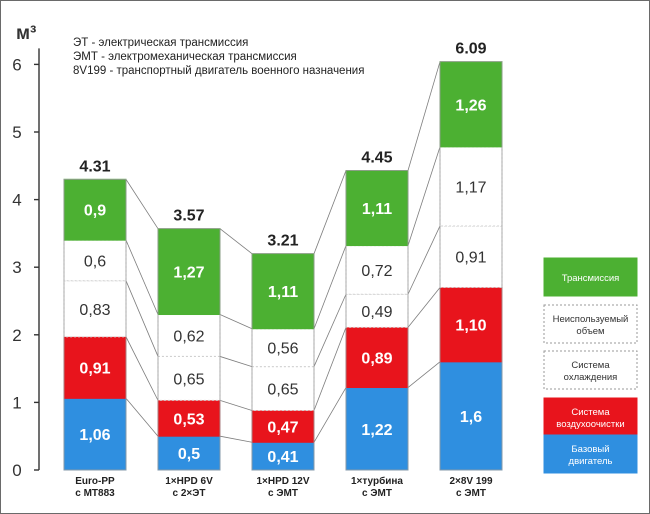 Image resolution: width=650 pixels, height=514 pixels. What do you see at coordinates (591, 377) in the screenshot?
I see `legend-label: охлаждения` at bounding box center [591, 377].